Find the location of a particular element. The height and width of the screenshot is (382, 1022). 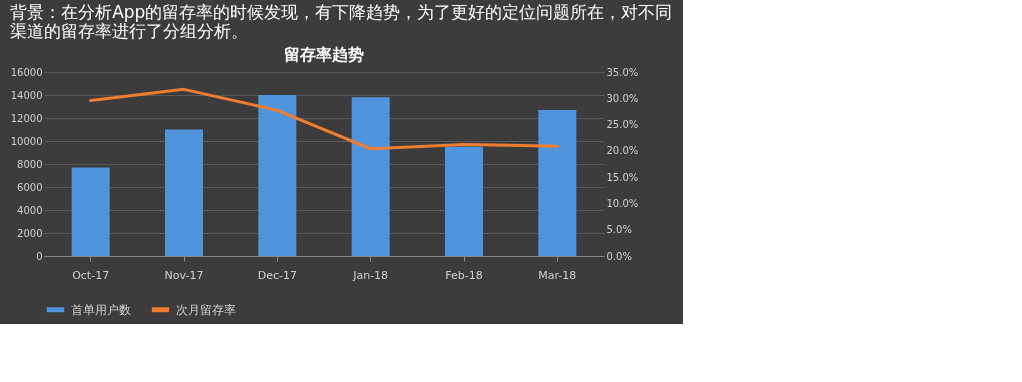

y-tick-label: 6000 is located at coordinates (30, 187).